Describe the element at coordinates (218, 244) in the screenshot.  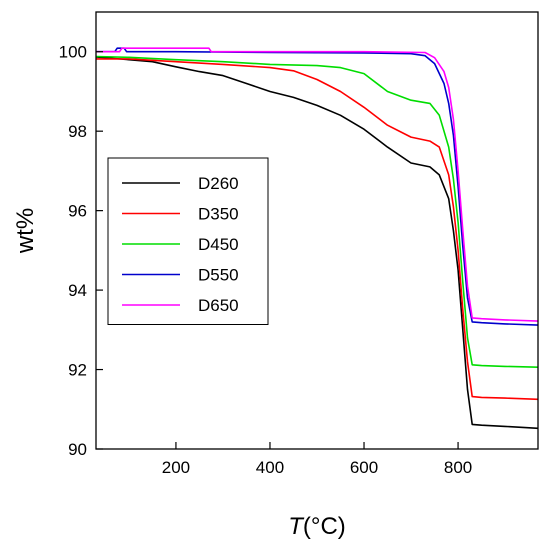
I see `legend-label-d450: D450` at that location.